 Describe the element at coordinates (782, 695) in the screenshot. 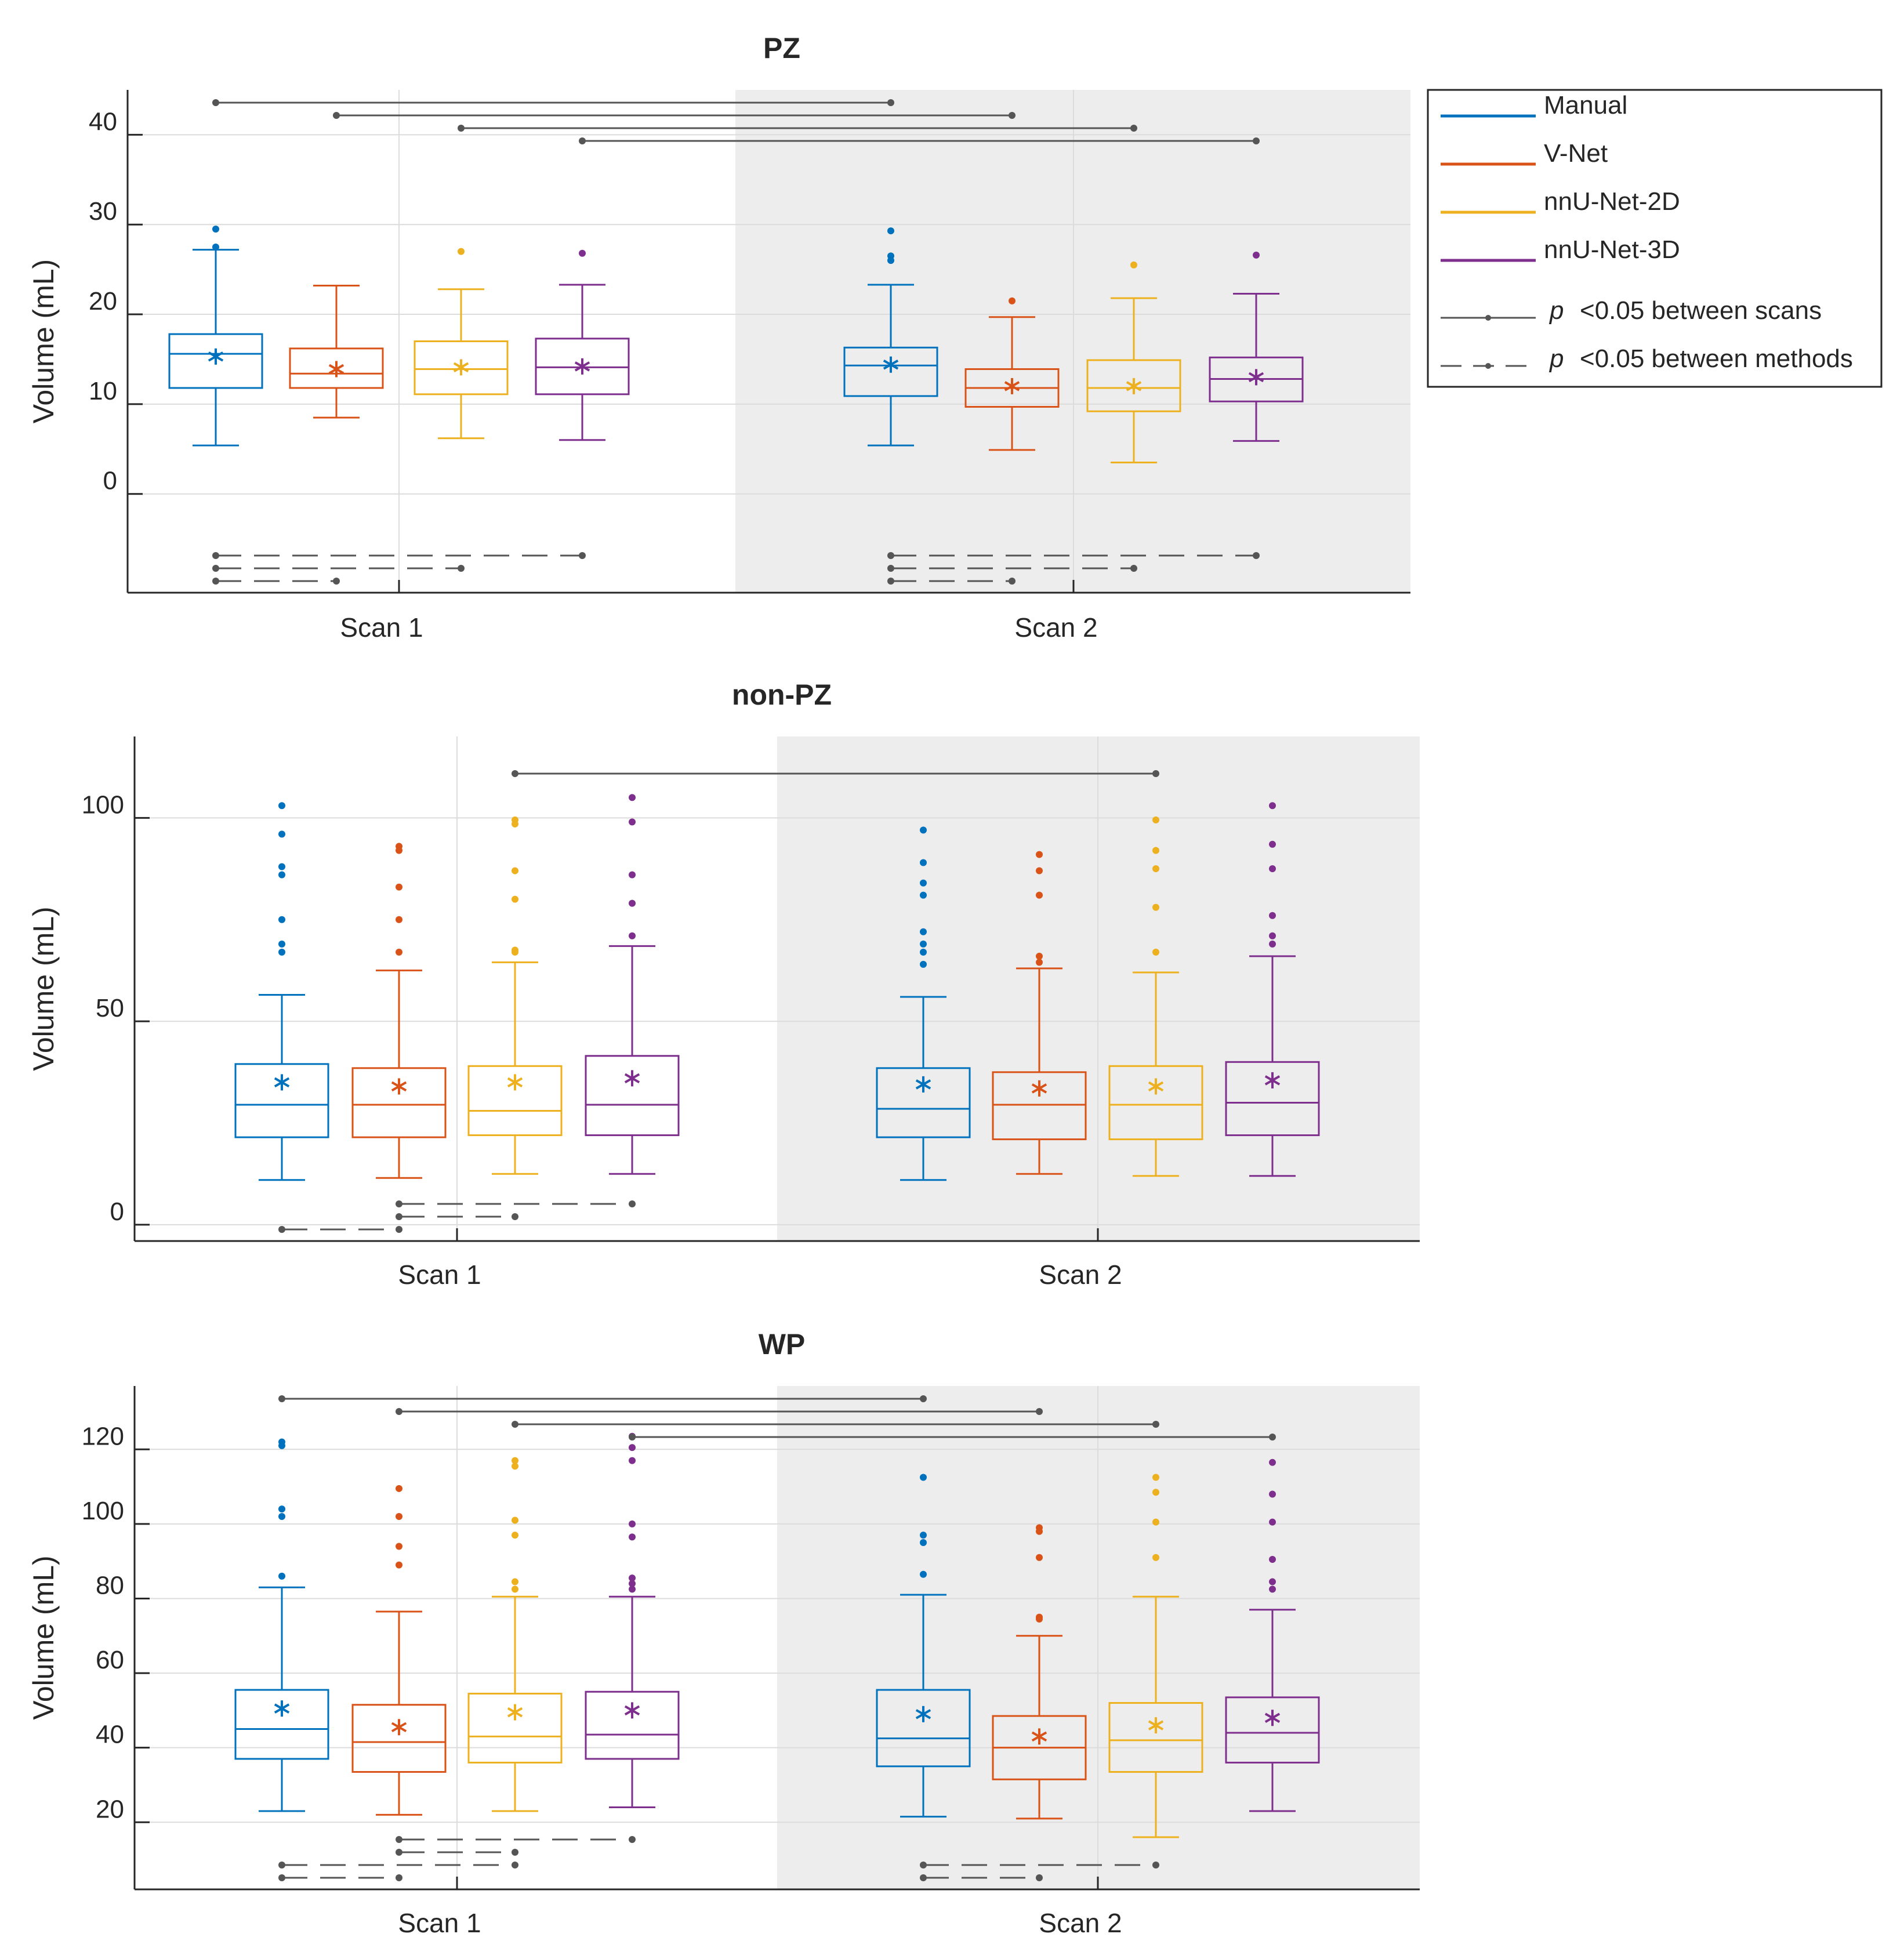

I see `chart-title: non-PZ` at that location.